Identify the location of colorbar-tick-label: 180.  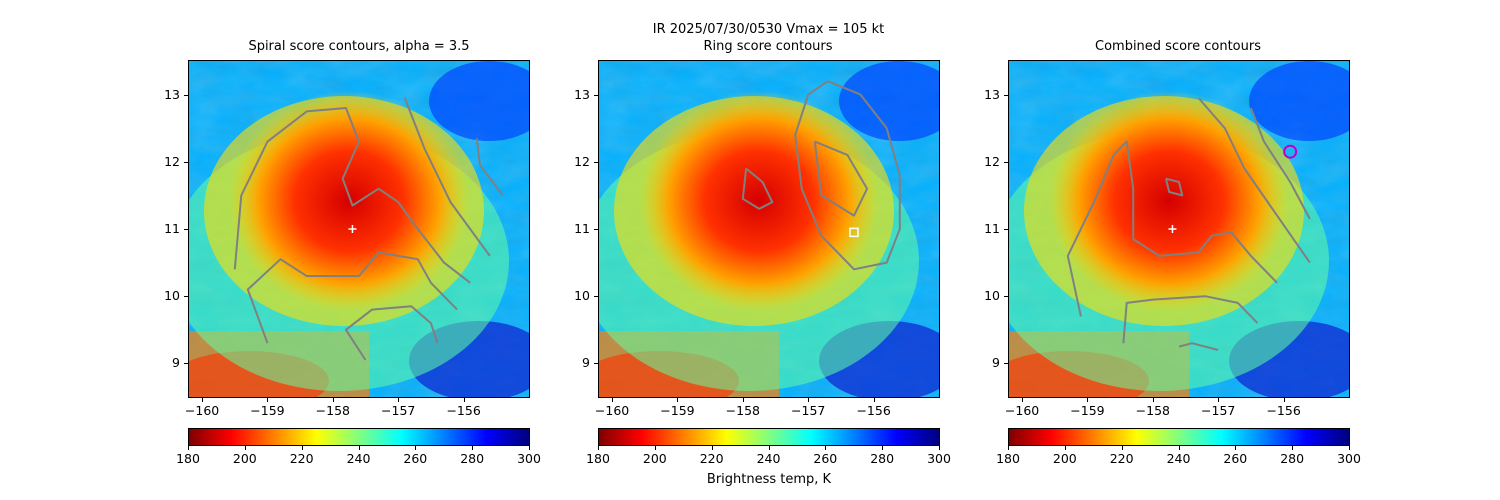
(1008, 458).